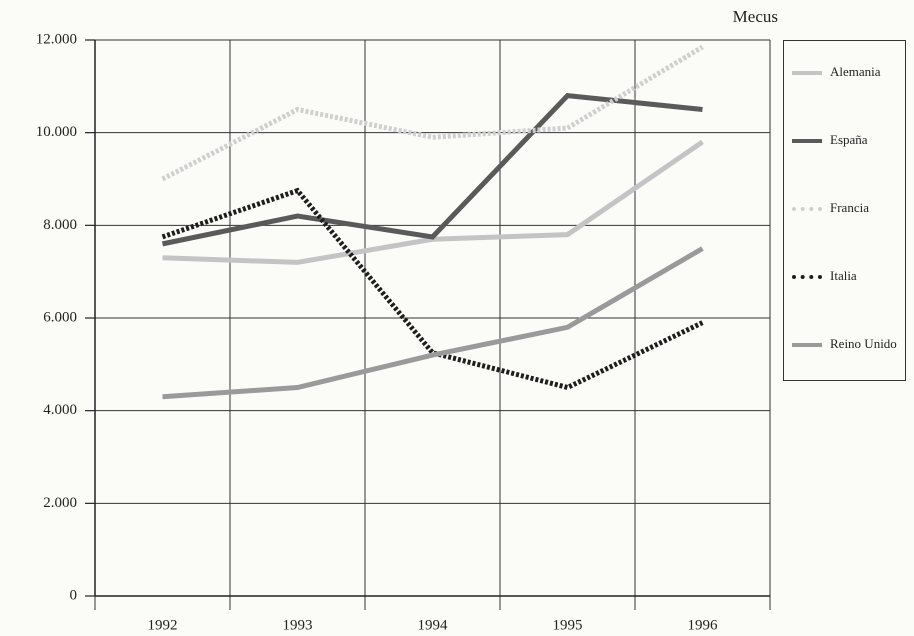 The width and height of the screenshot is (914, 636). I want to click on x-tick-label: 1993, so click(298, 625).